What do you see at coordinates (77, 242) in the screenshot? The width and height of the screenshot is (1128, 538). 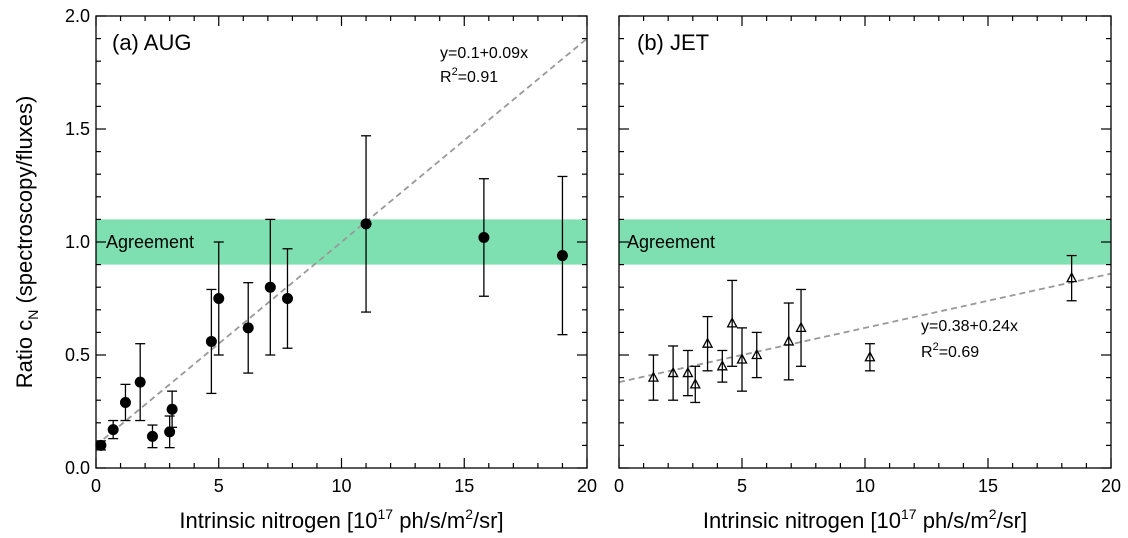 I see `y-tick-label: 1.0` at bounding box center [77, 242].